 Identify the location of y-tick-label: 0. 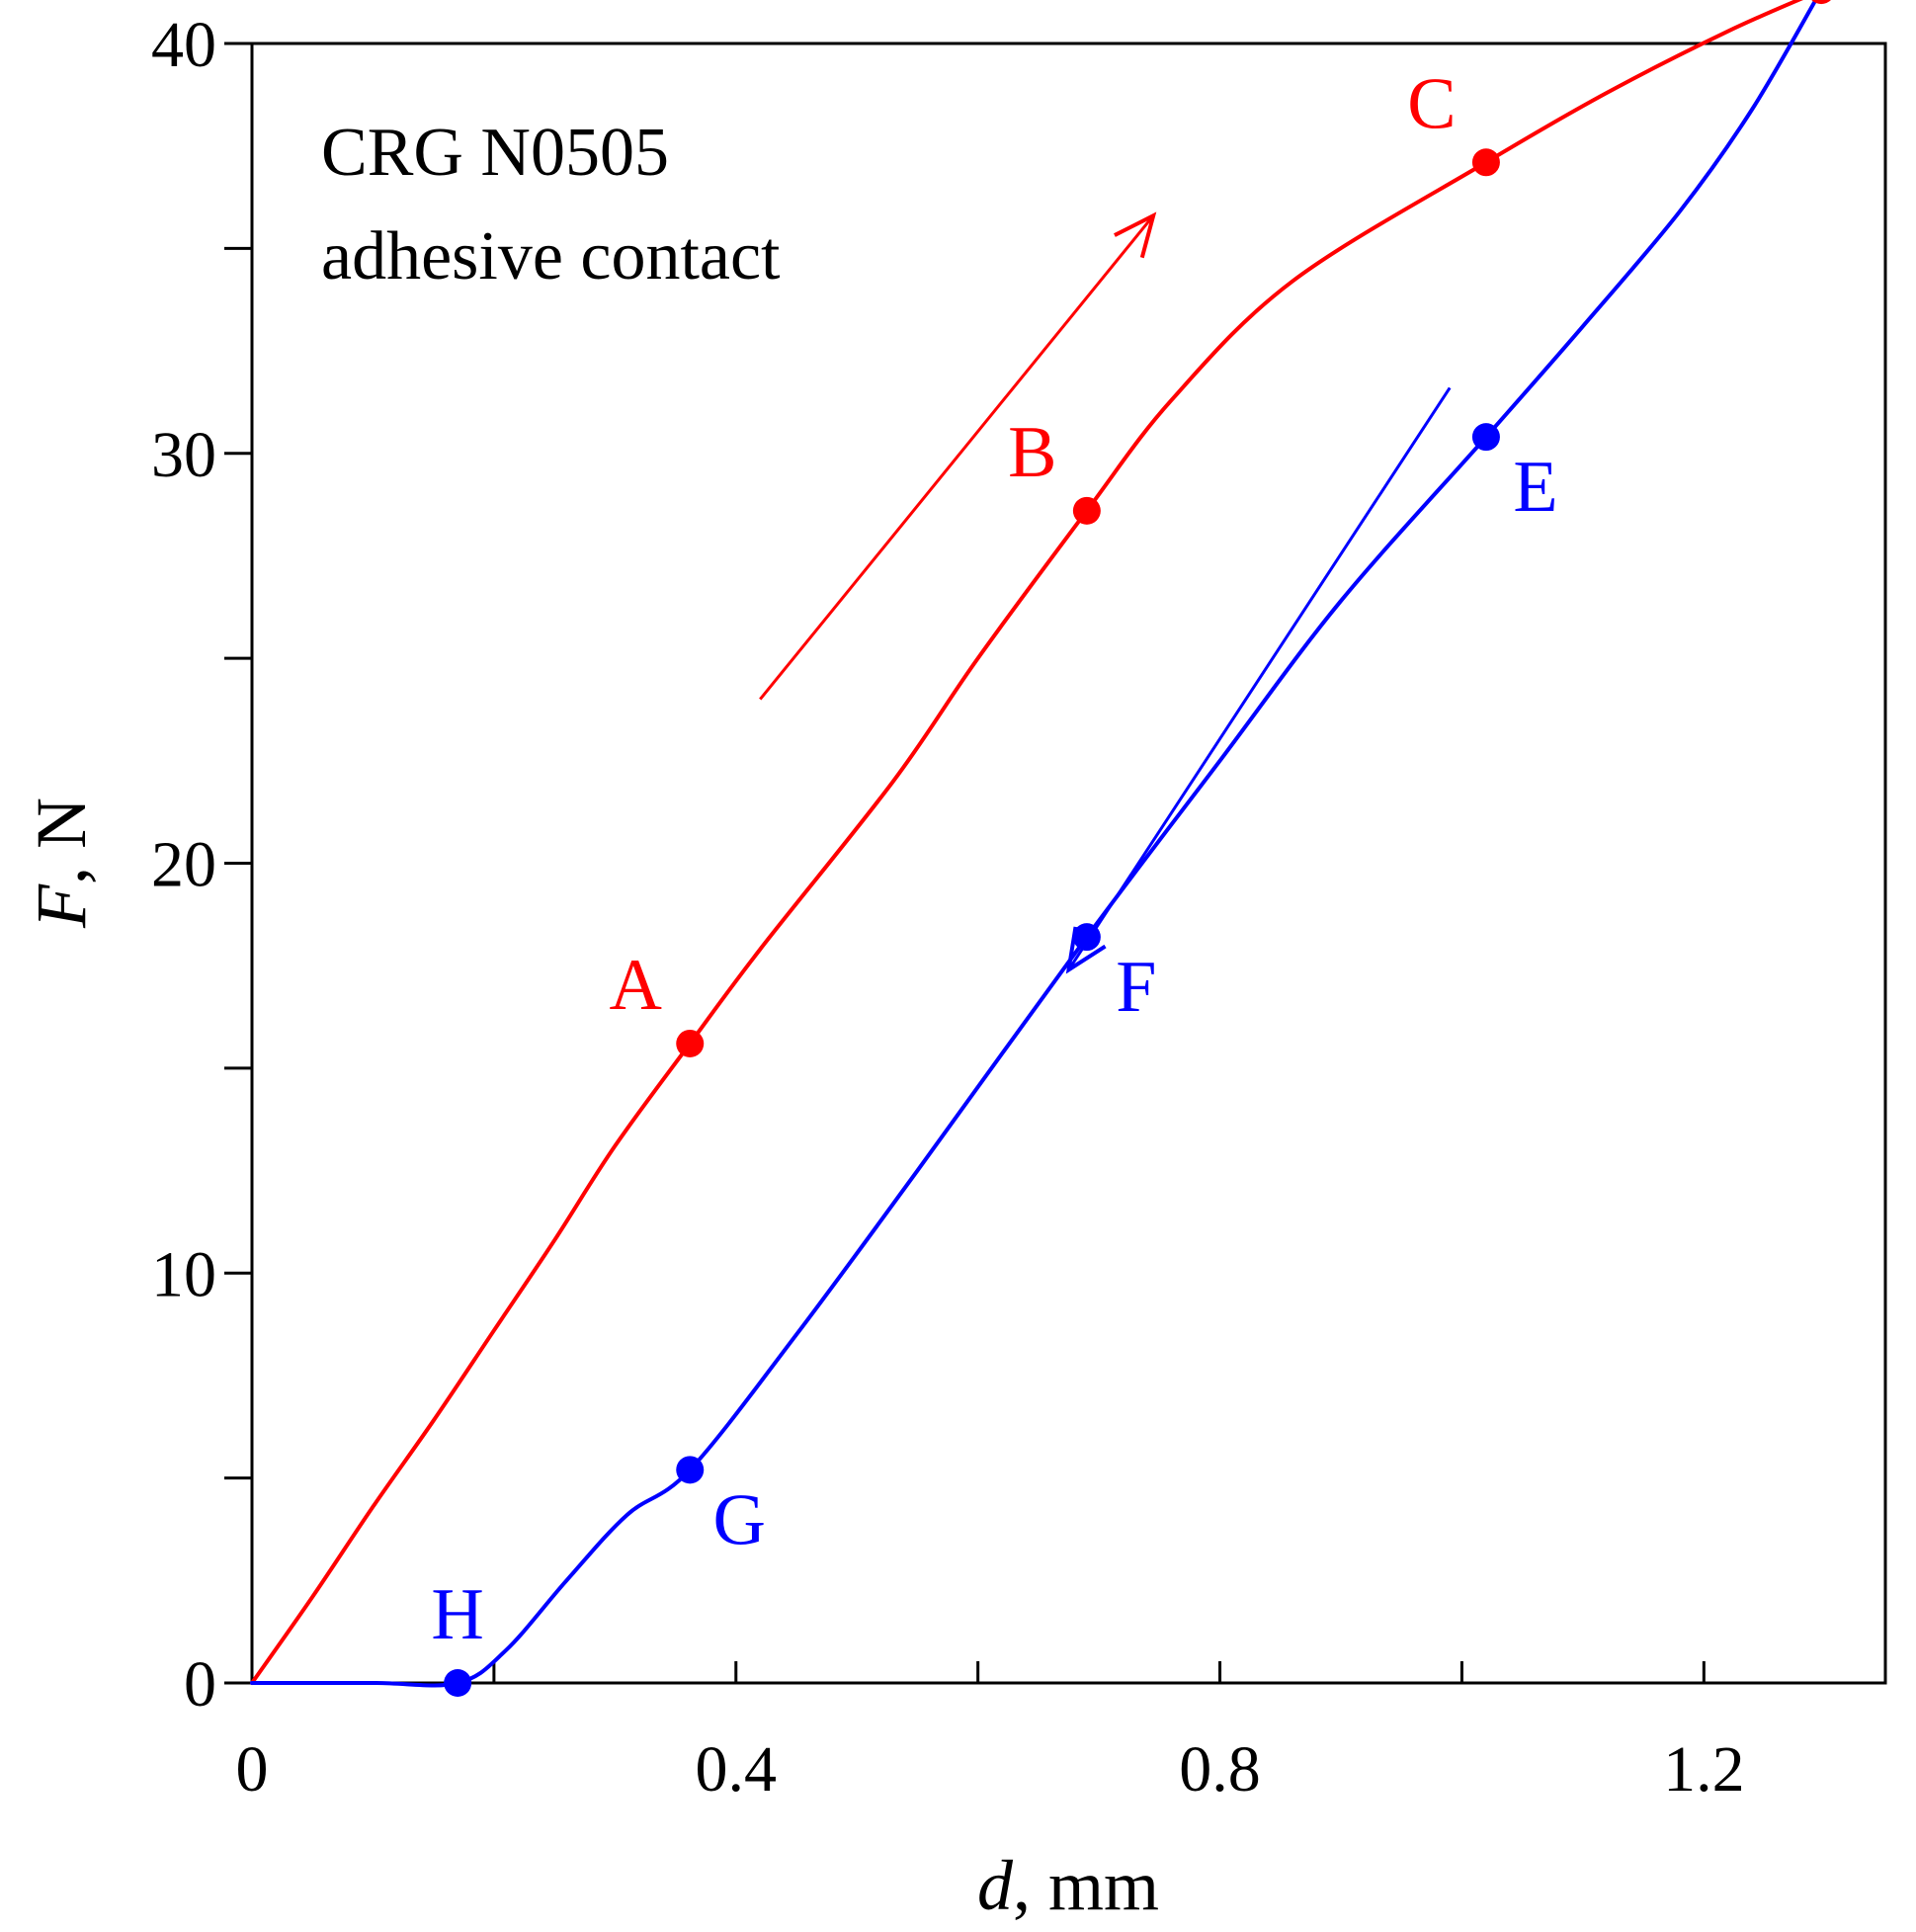
(200, 1684).